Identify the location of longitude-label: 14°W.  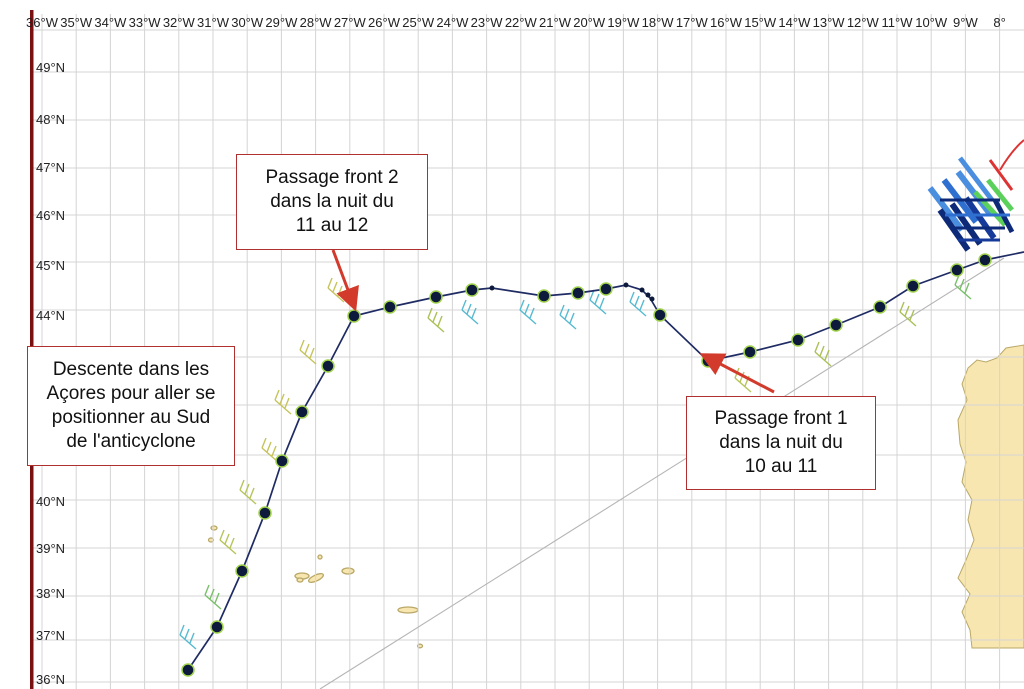
(794, 22).